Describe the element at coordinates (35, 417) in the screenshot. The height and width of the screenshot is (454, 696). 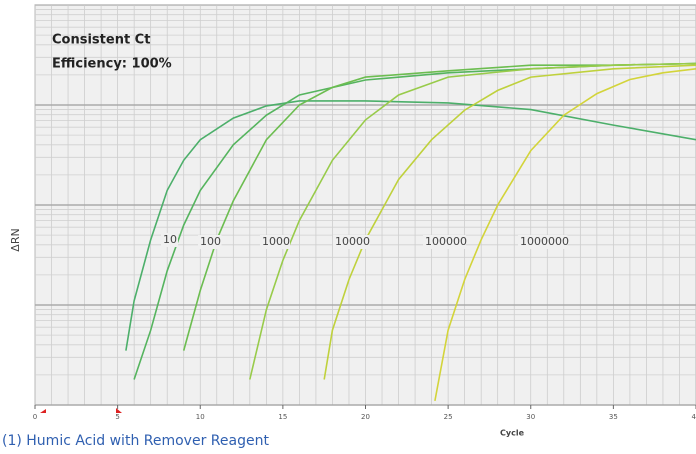
I see `x-tick-label: 0` at that location.